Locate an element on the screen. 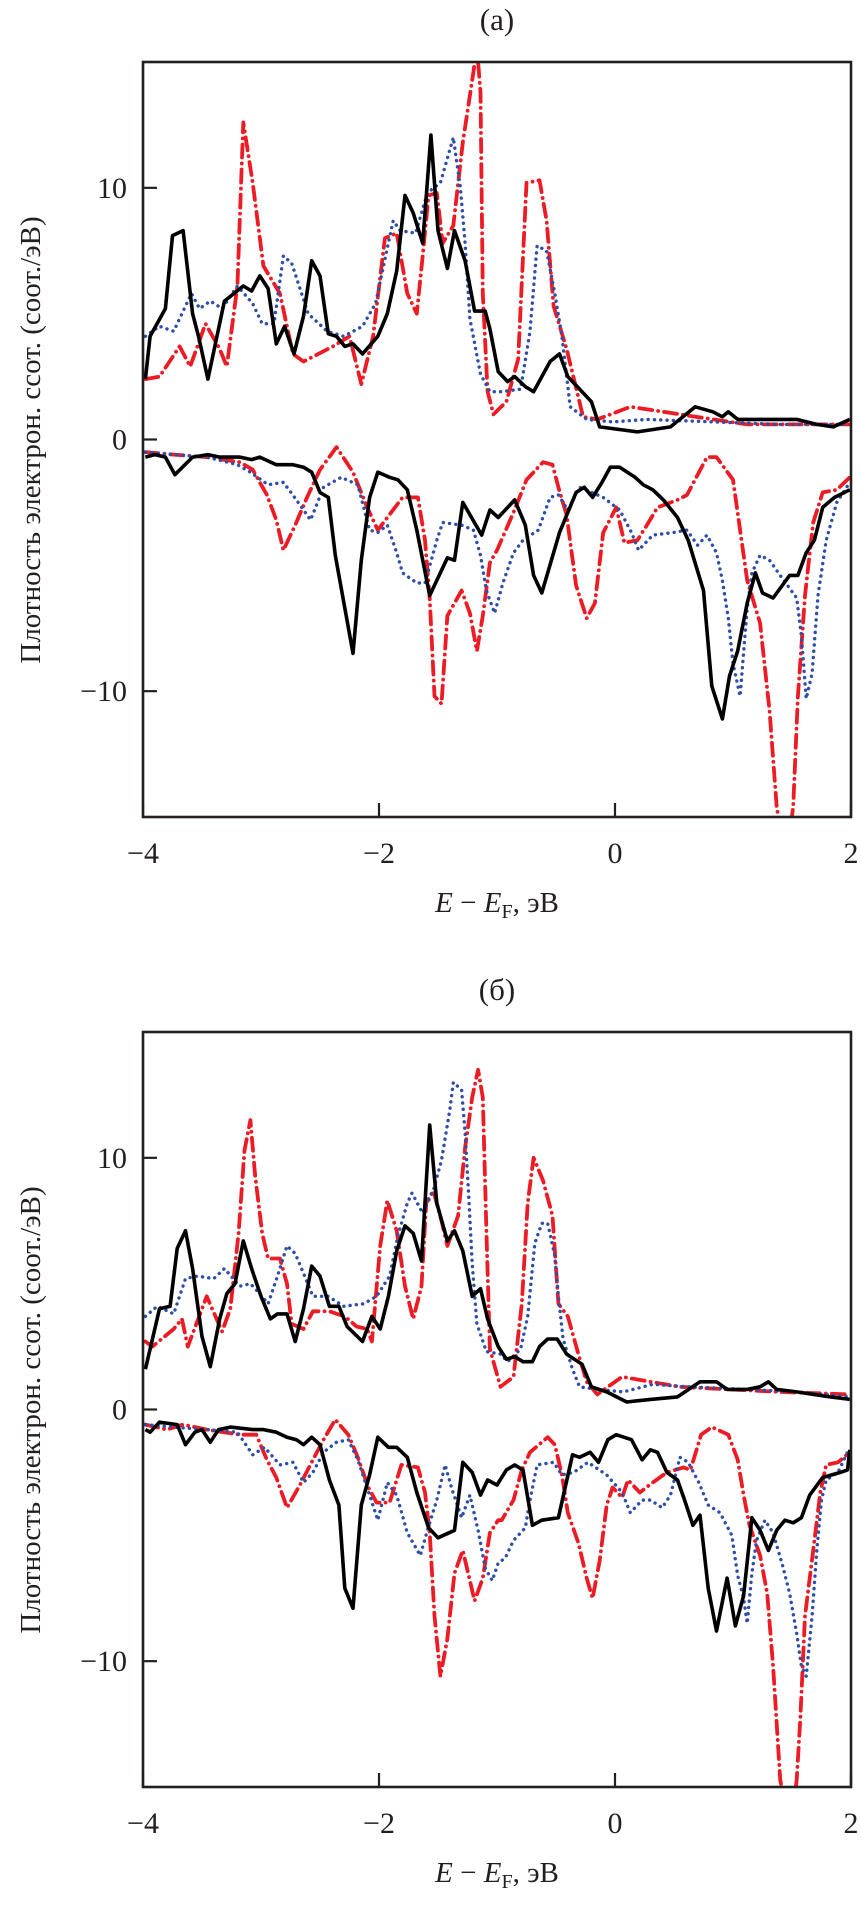 The image size is (861, 1906). panel-b-y-axis-label: Плотность электрон. ссот. (соот./эВ) is located at coordinates (31, 1409).